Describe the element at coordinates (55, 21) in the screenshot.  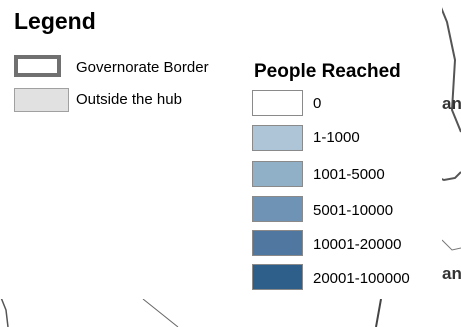
I see `legend-title: Legend` at that location.